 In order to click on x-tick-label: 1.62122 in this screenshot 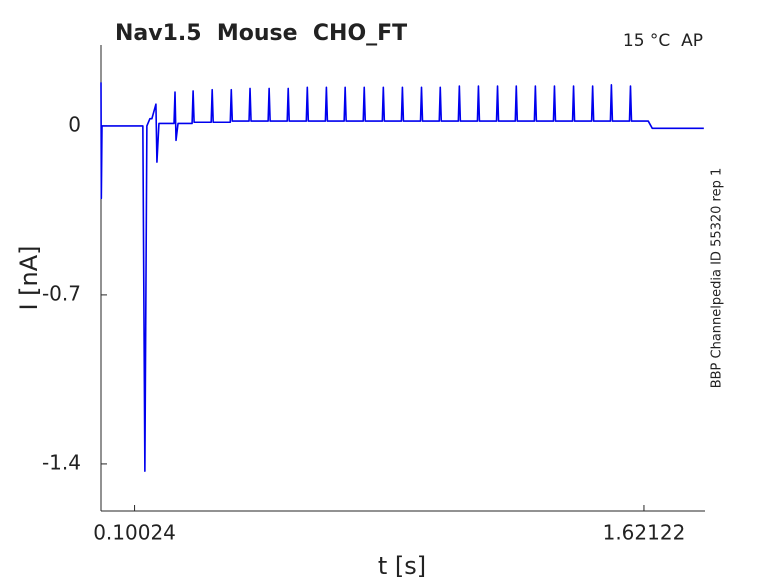, I will do `click(644, 533)`.